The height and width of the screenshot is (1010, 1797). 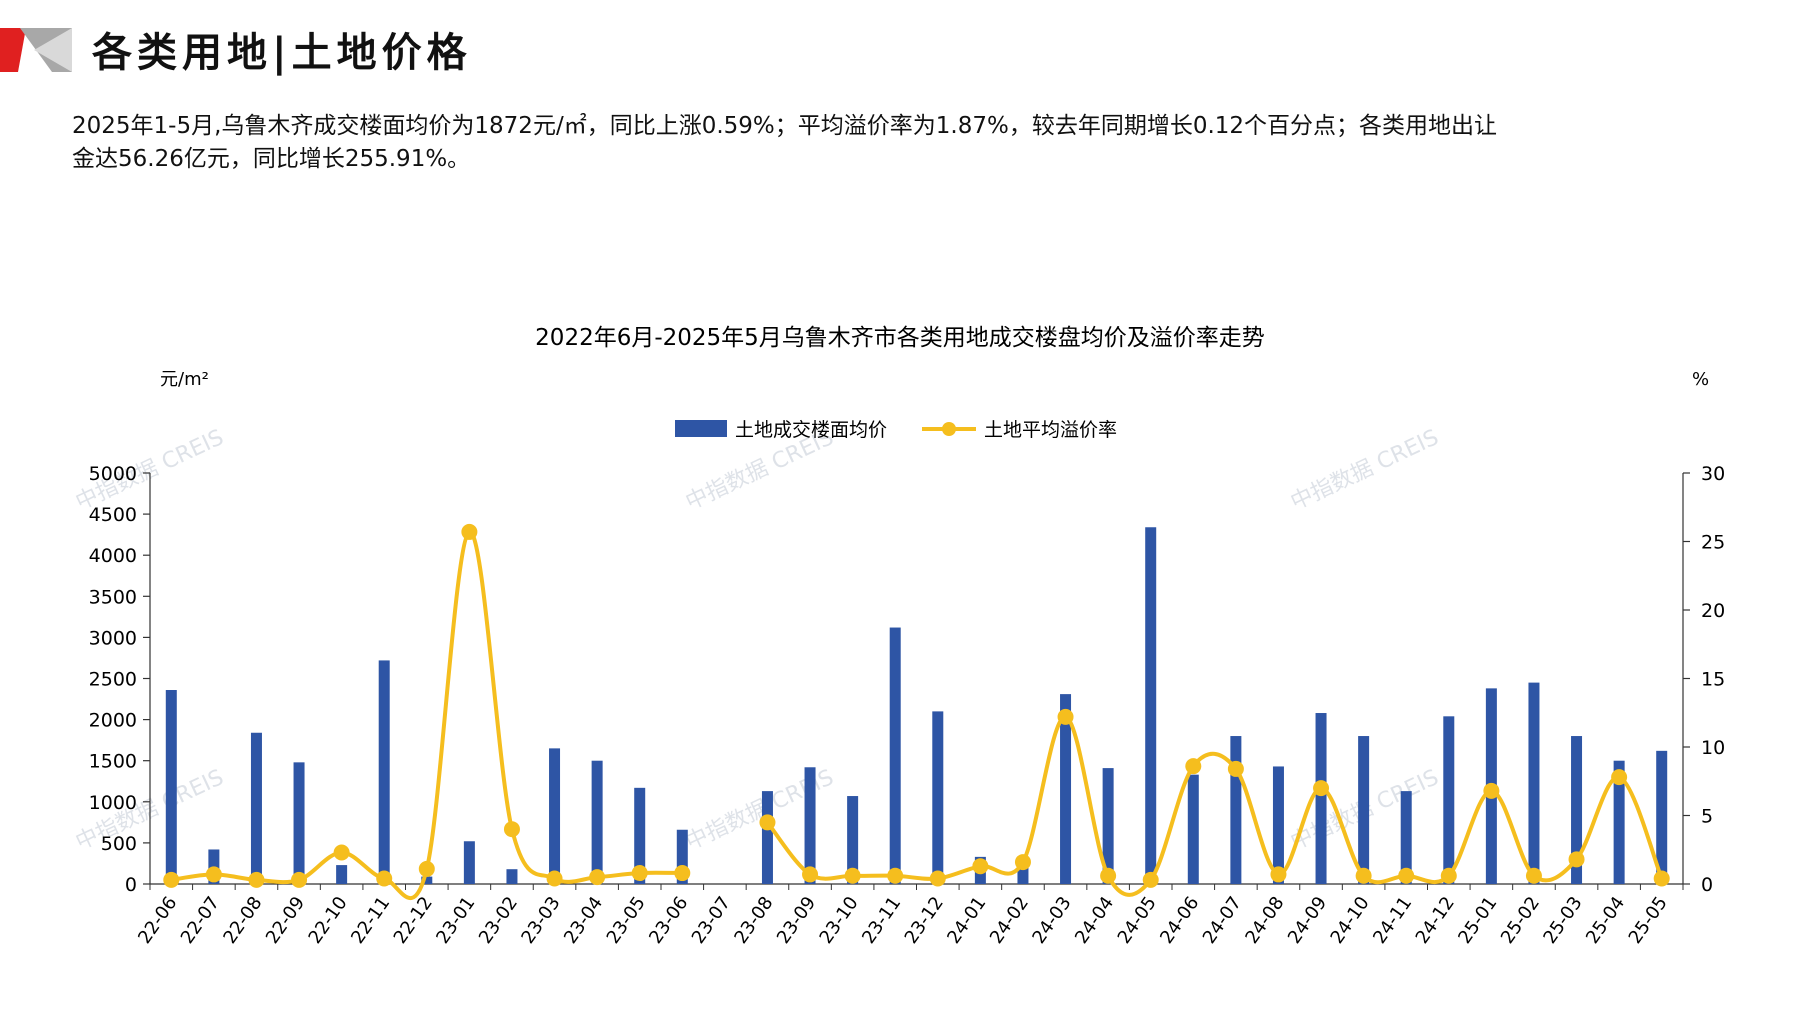 What do you see at coordinates (701, 428) in the screenshot?
I see `legend-bar-swatch` at bounding box center [701, 428].